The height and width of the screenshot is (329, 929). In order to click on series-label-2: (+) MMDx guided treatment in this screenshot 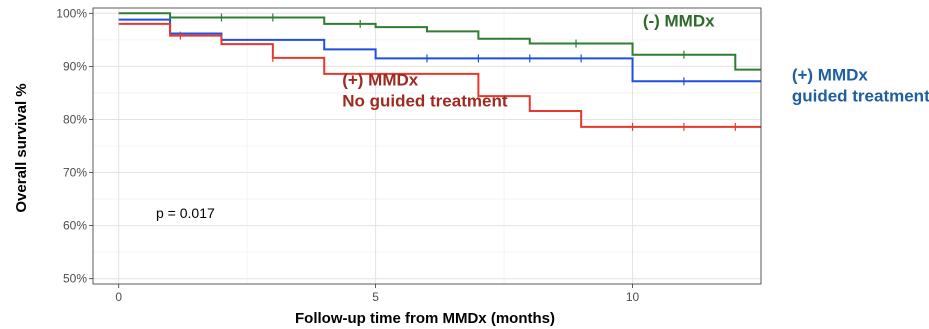, I will do `click(860, 86)`.